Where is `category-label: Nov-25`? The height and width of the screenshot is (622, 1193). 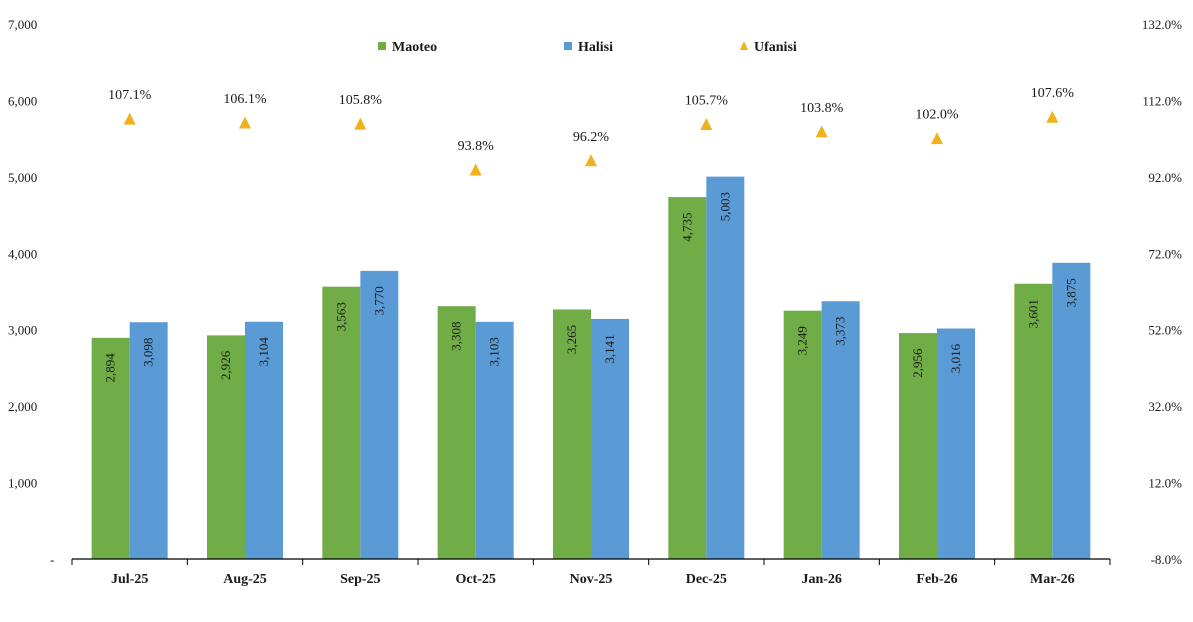 category-label: Nov-25 is located at coordinates (591, 579).